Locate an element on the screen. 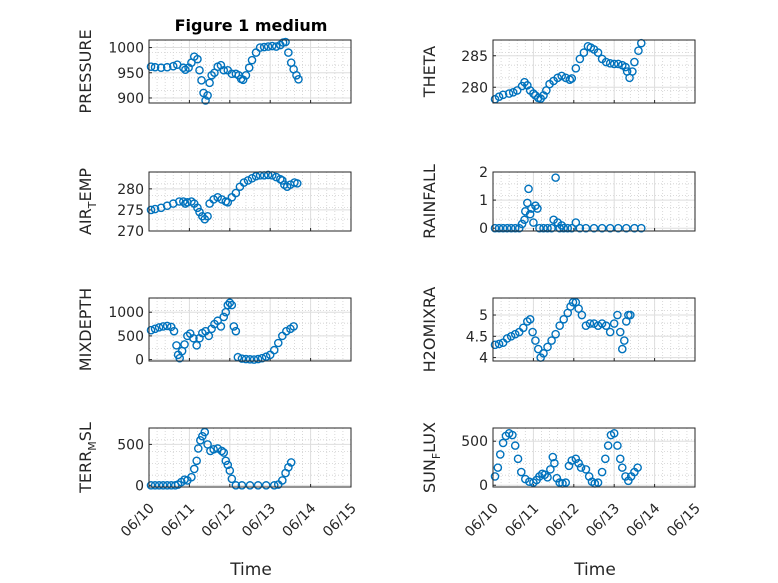 Image resolution: width=778 pixels, height=583 pixels. x-tick-label: 06/11 is located at coordinates (178, 521).